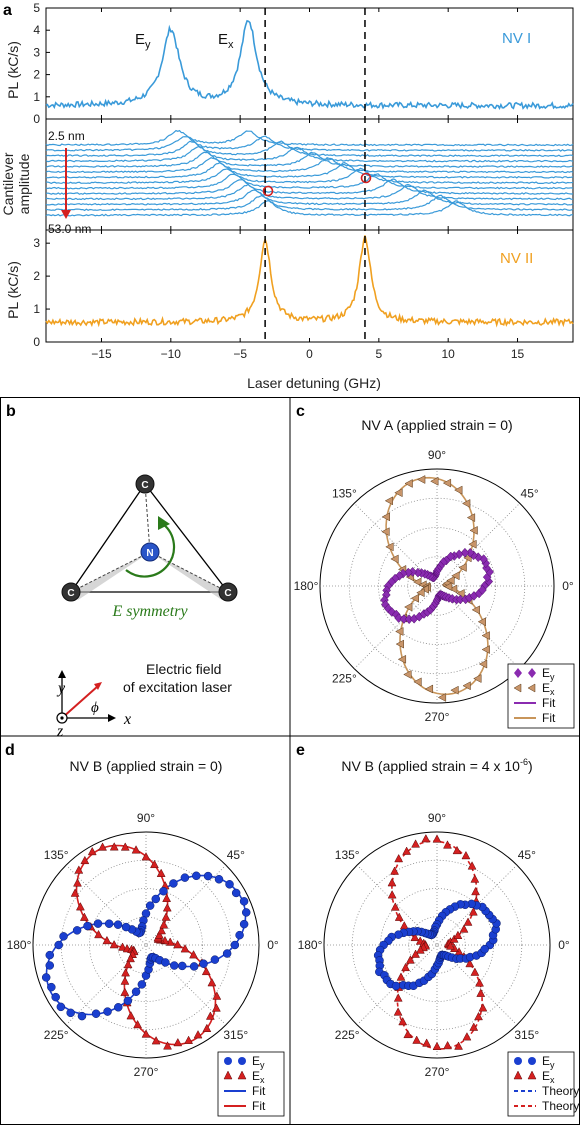 This screenshot has width=580, height=1125. What do you see at coordinates (101, 354) in the screenshot?
I see `x-tick-label: −15` at bounding box center [101, 354].